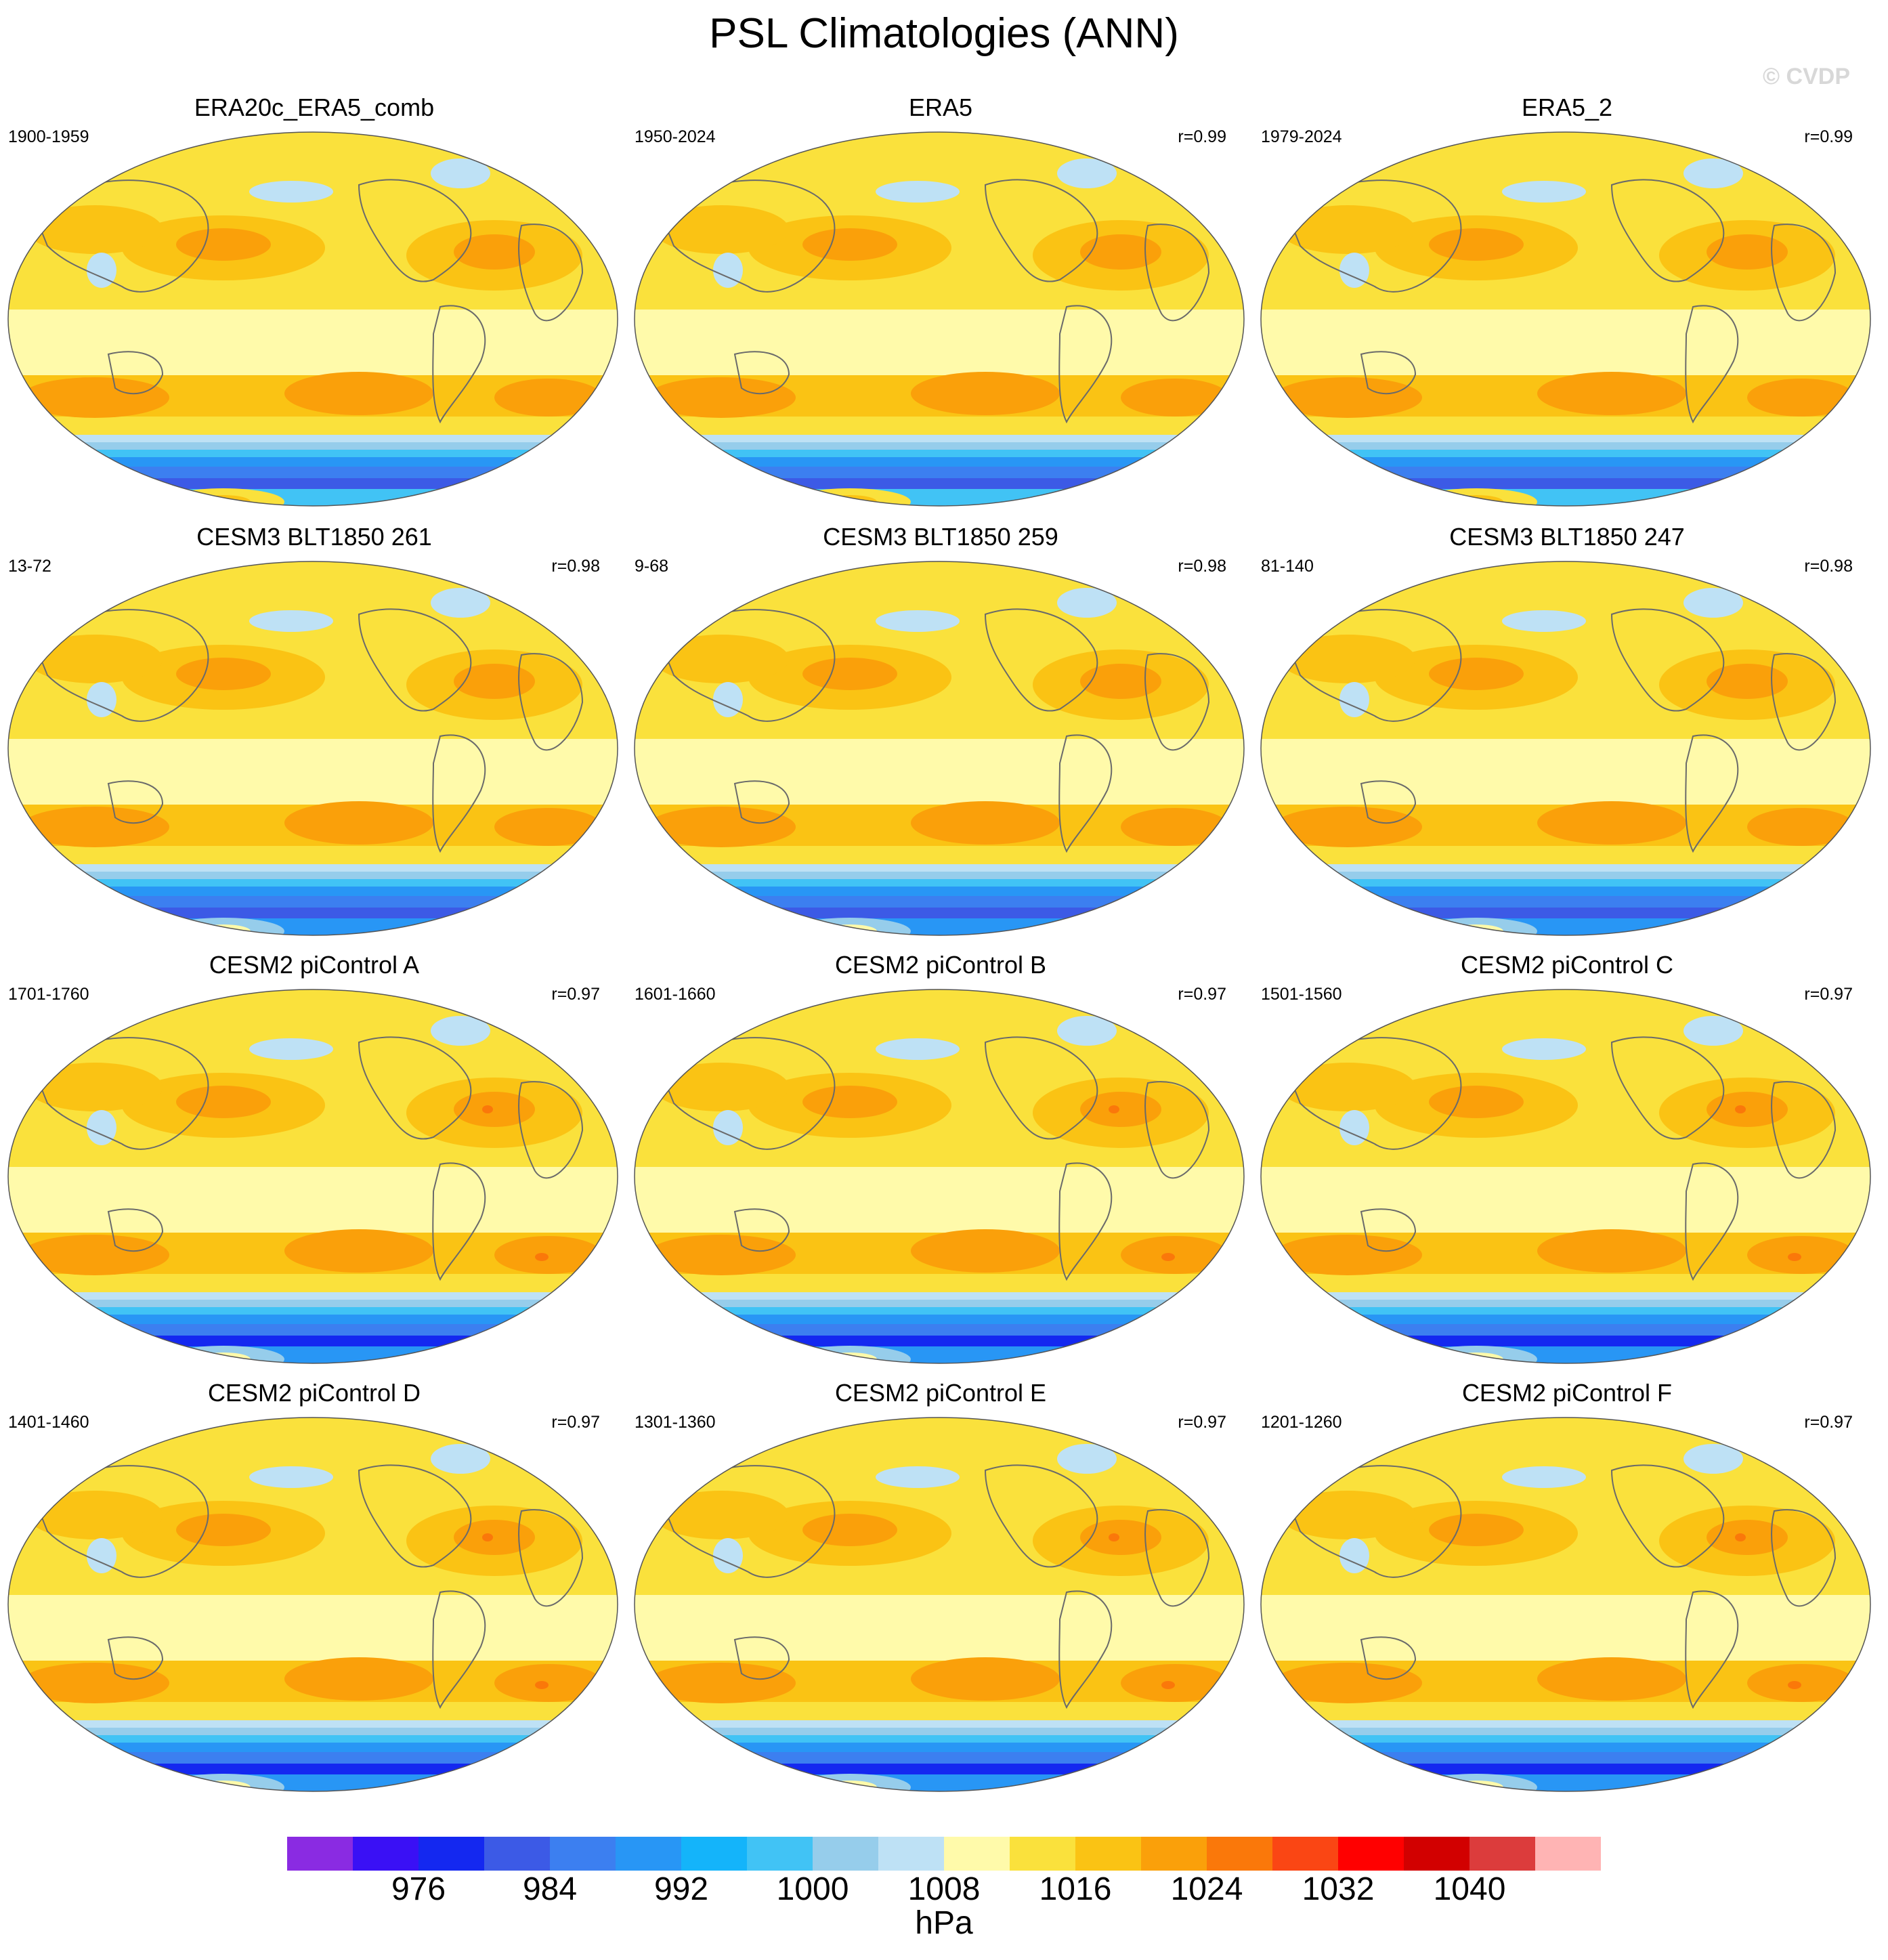 The image size is (1888, 1960). I want to click on colorbar-tick-label: 976, so click(418, 1889).